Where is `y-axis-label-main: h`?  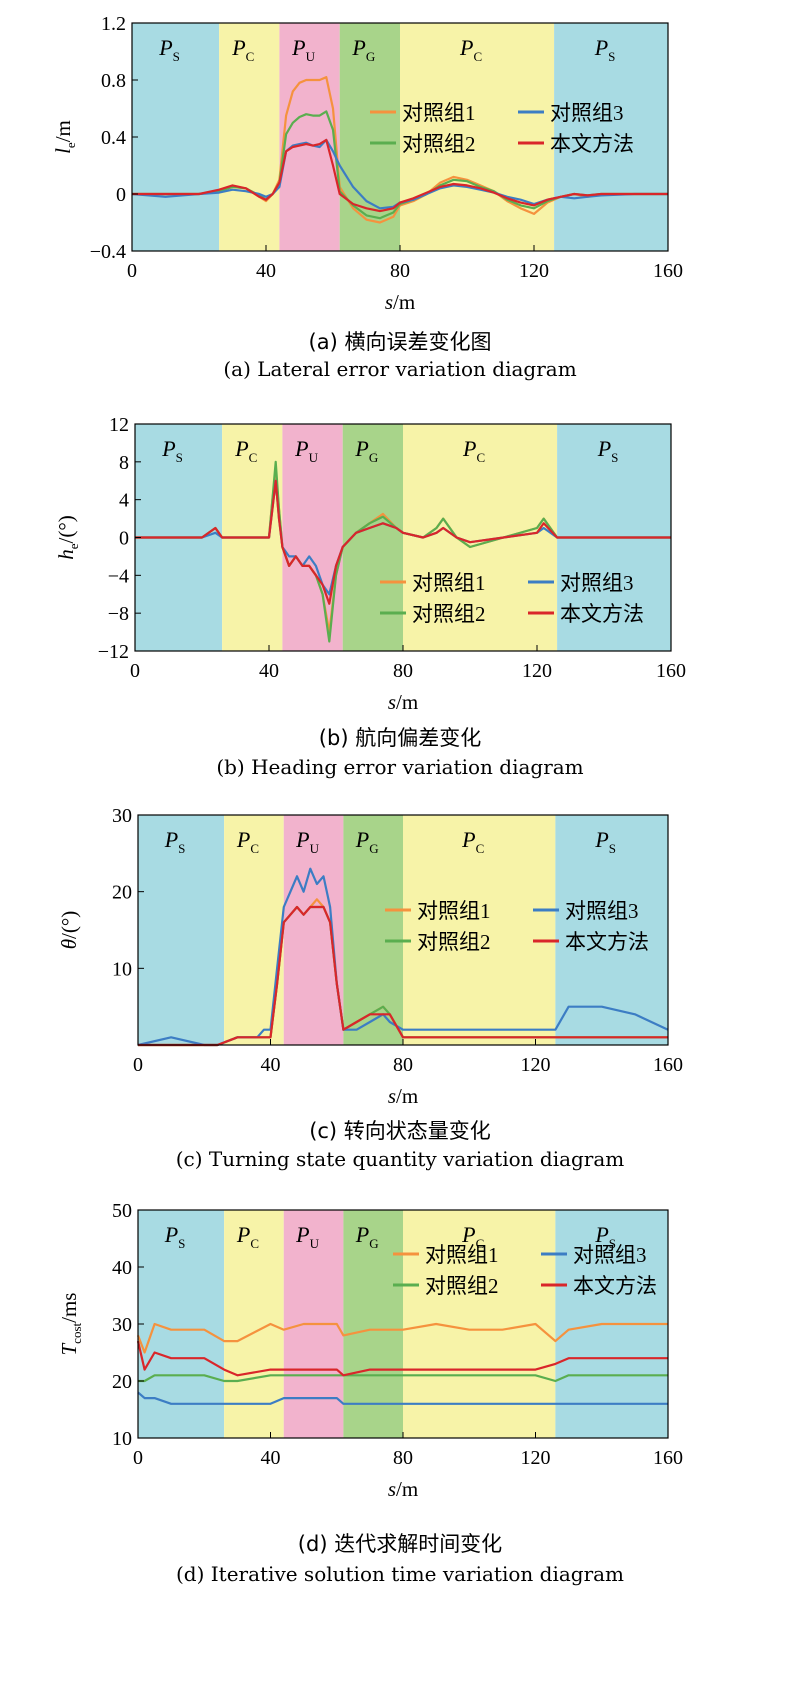
y-axis-label-main: h is located at coordinates (66, 554).